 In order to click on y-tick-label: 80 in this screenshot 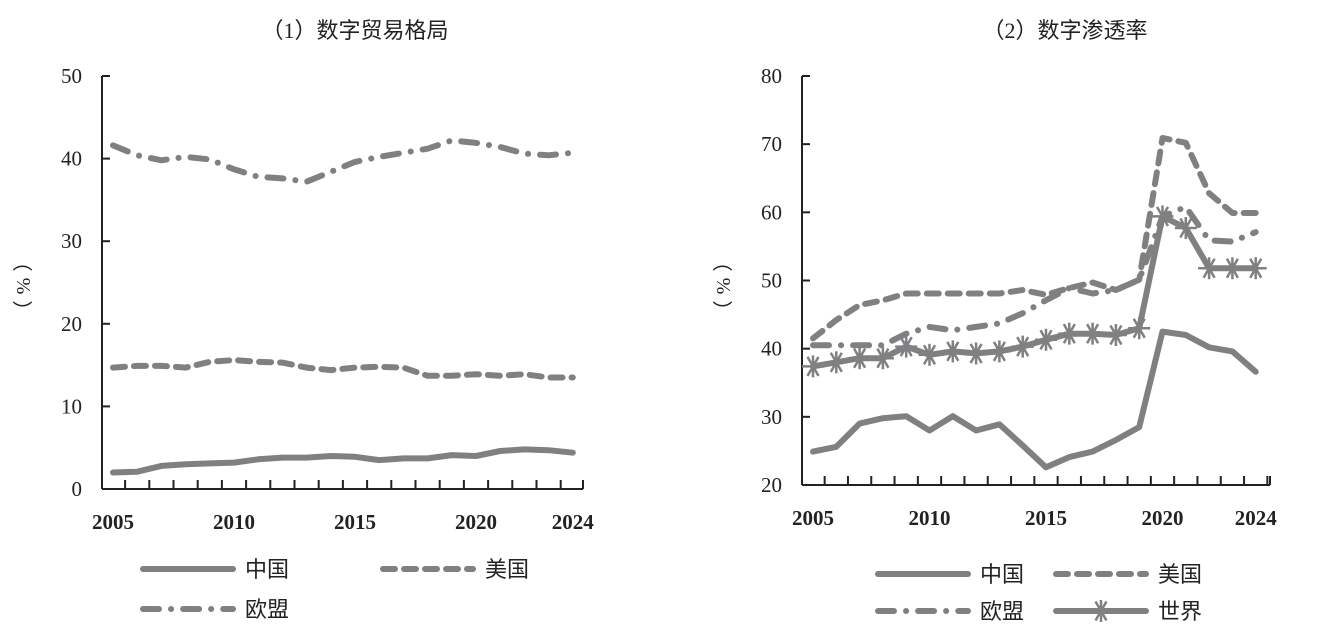, I will do `click(771, 76)`.